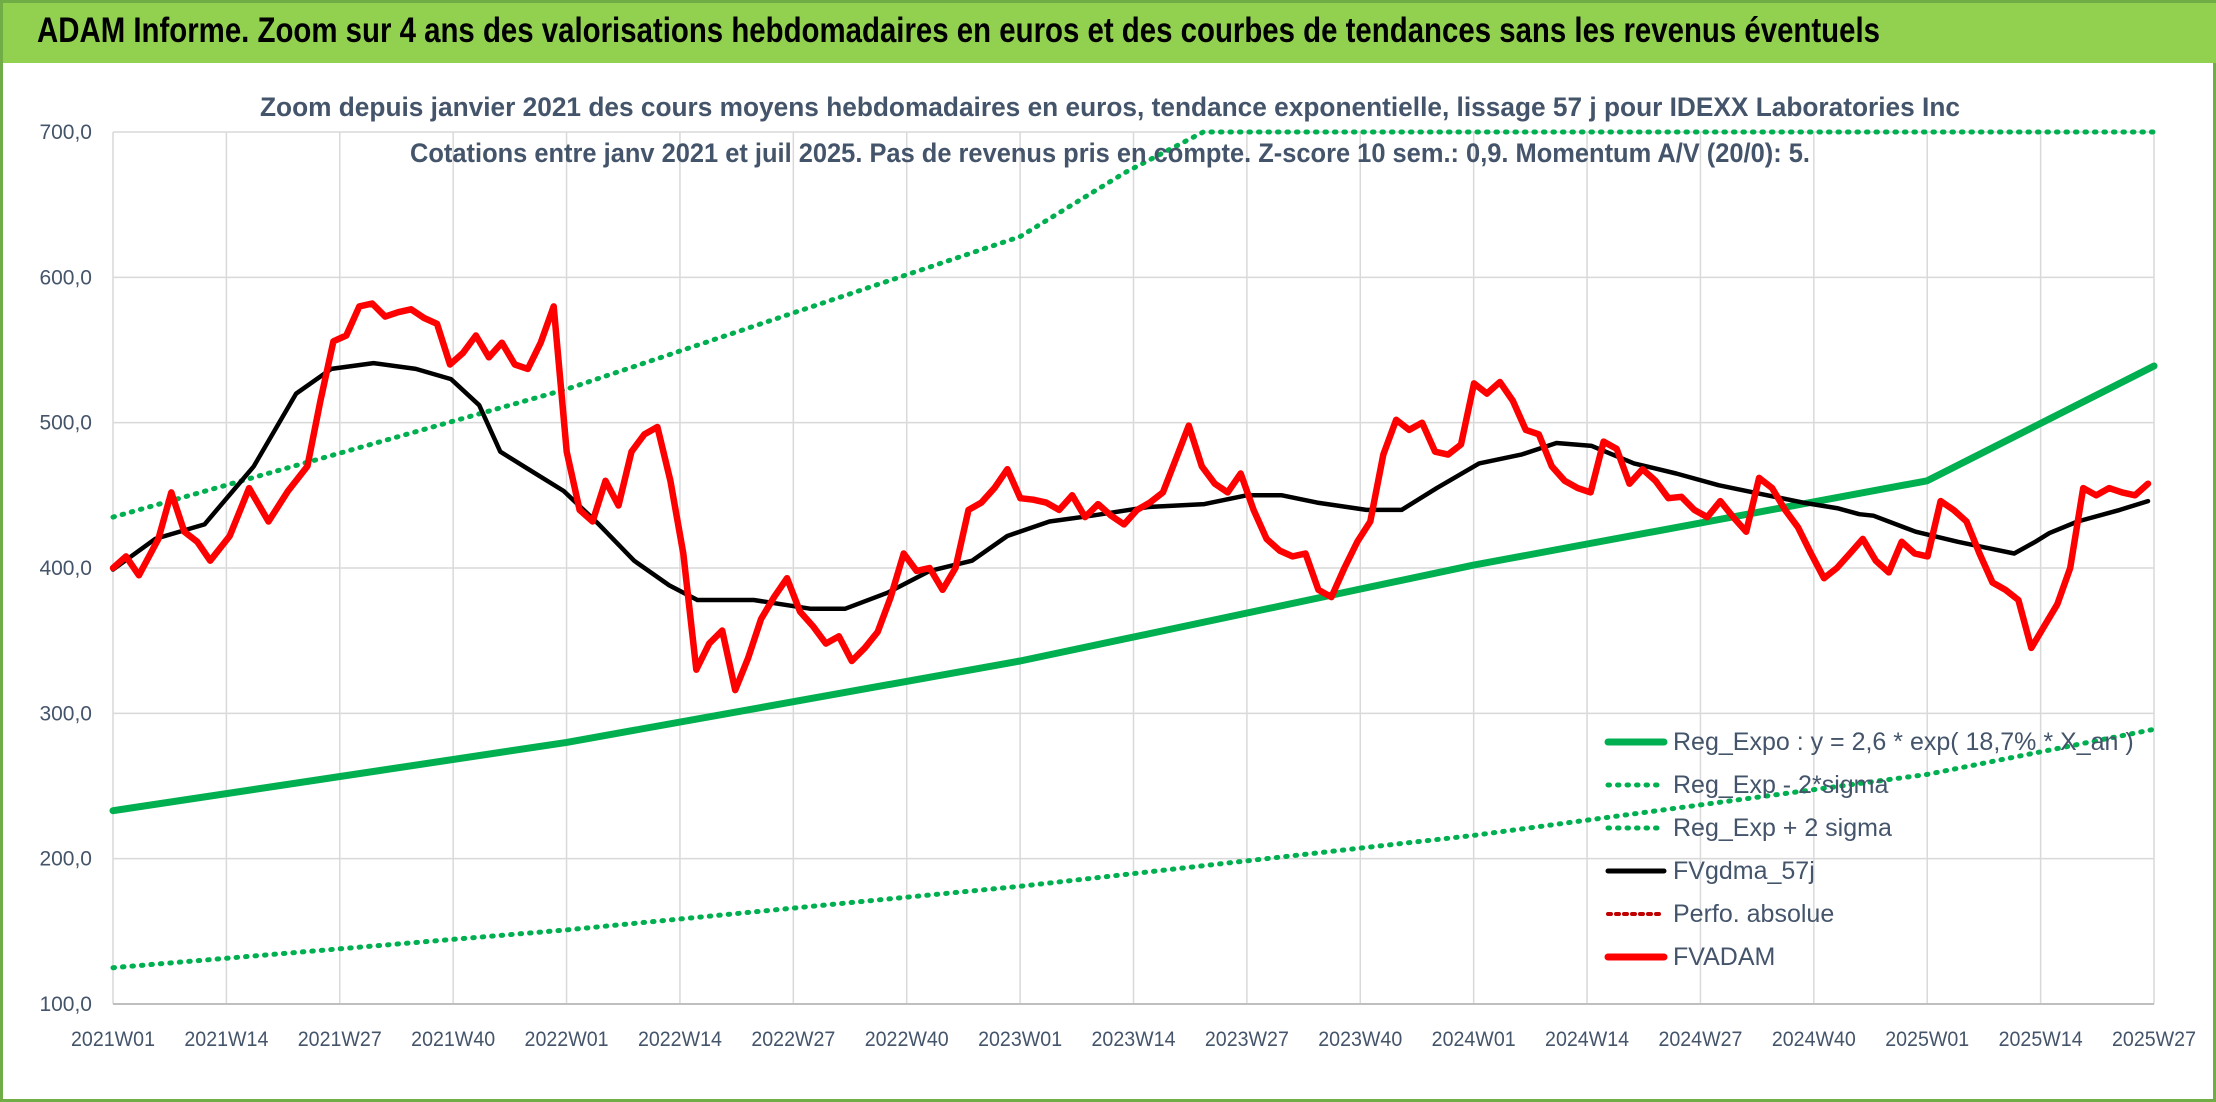  I want to click on x-tick-label: 2025W01, so click(1927, 1039).